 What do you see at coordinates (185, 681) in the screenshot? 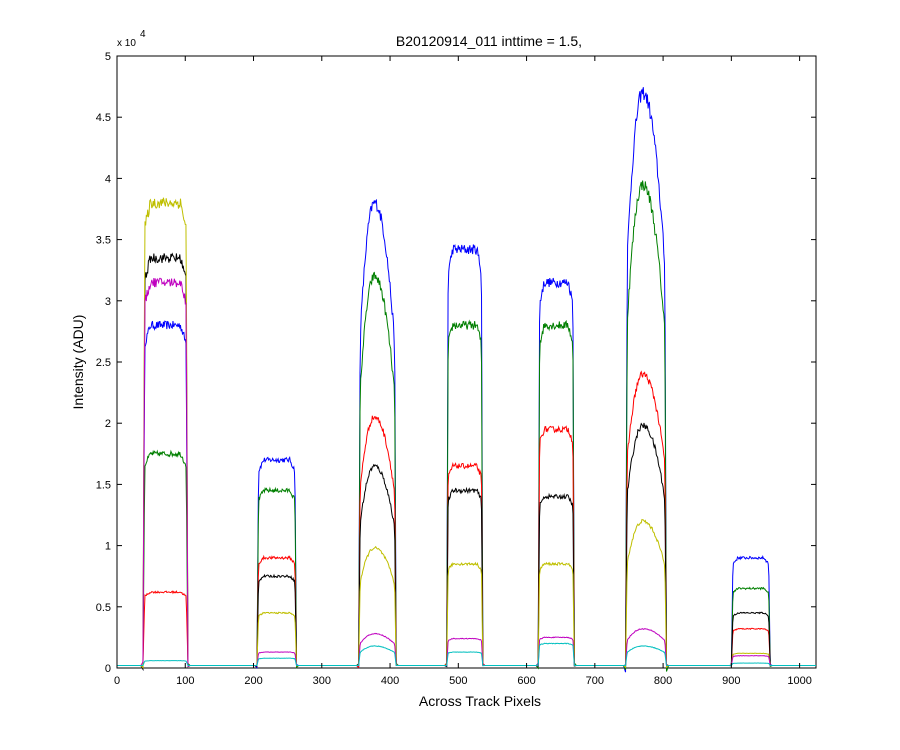
I see `x-tick-label: 100` at bounding box center [185, 681].